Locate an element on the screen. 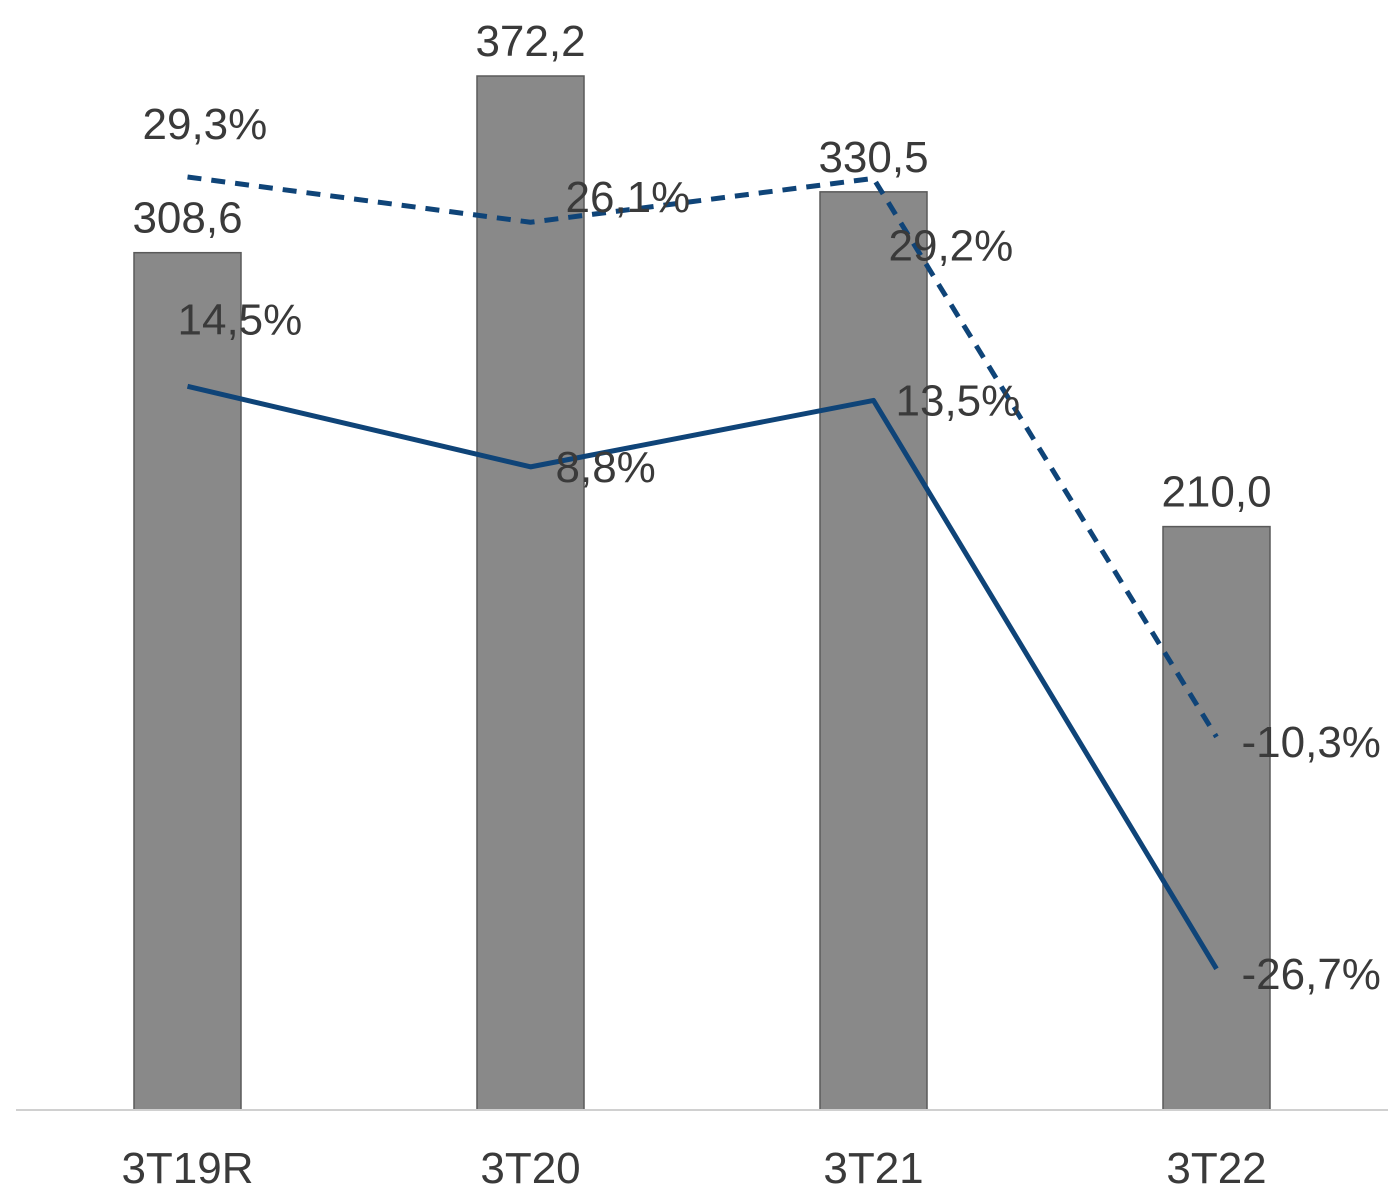 The height and width of the screenshot is (1189, 1395). category-labels-layer: 3T19R 3T20 3T21 3T22 is located at coordinates (693, 1166).